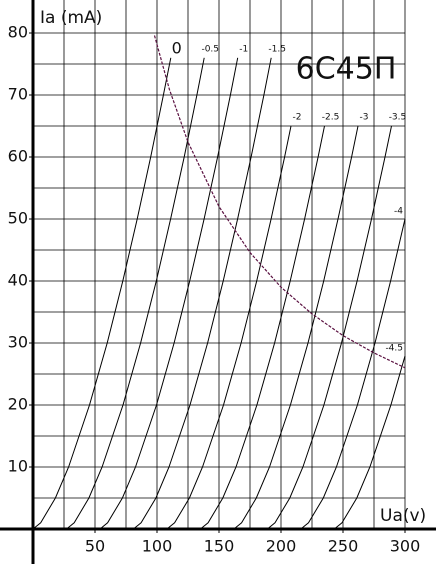 This screenshot has width=436, height=564. Describe the element at coordinates (394, 349) in the screenshot. I see `curve-label: -4.5` at that location.